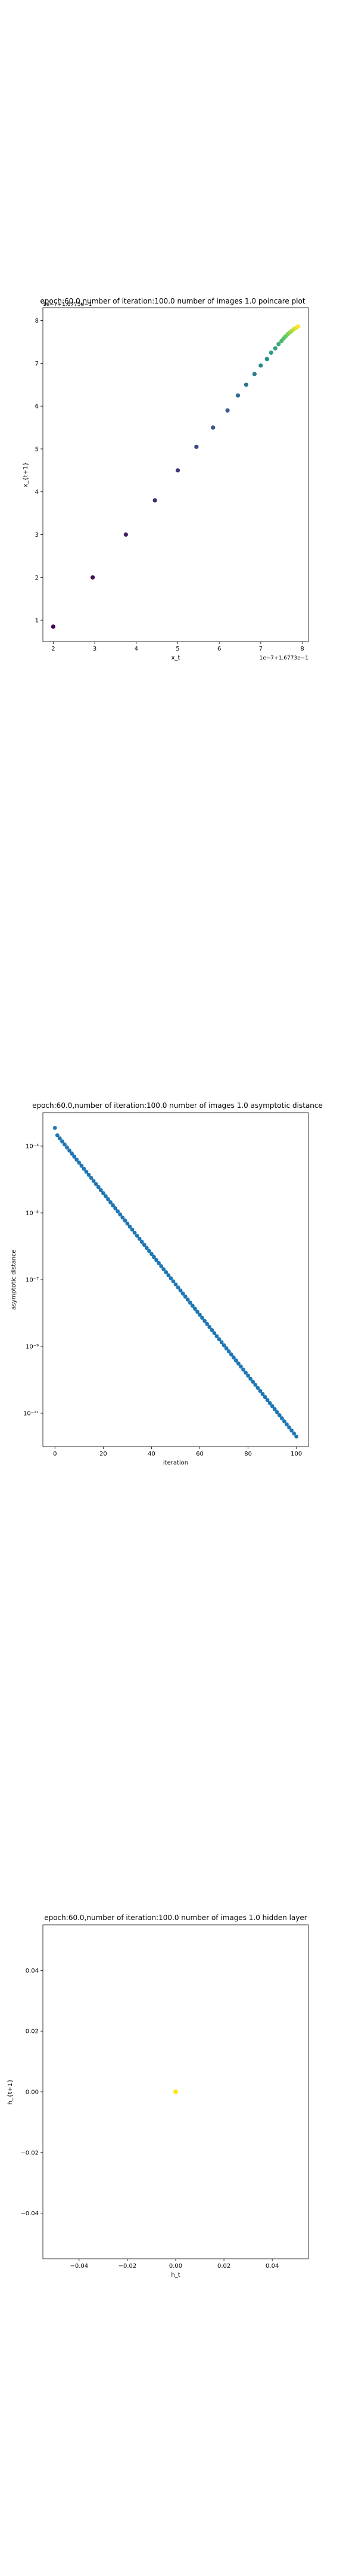  Describe the element at coordinates (37, 321) in the screenshot. I see `poincare-y-tick-label: 8` at that location.